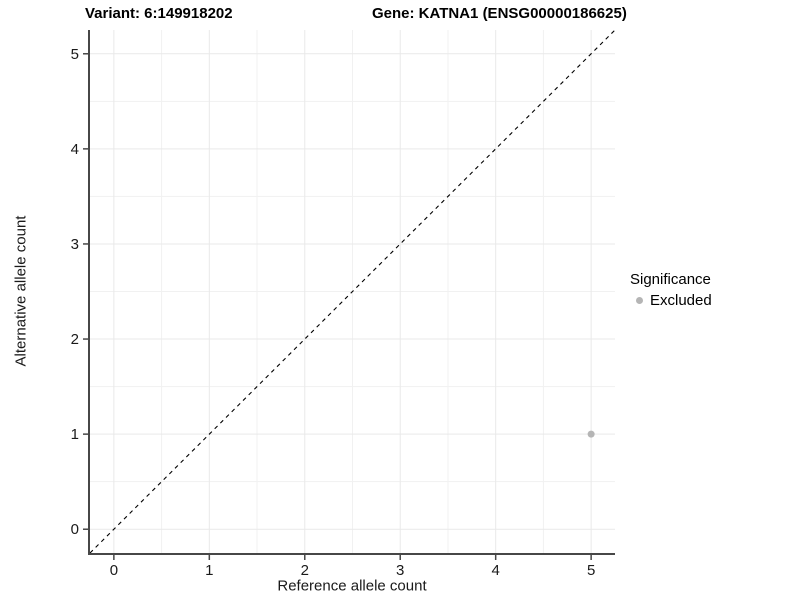  Describe the element at coordinates (75, 339) in the screenshot. I see `y-tick-label: 2` at that location.